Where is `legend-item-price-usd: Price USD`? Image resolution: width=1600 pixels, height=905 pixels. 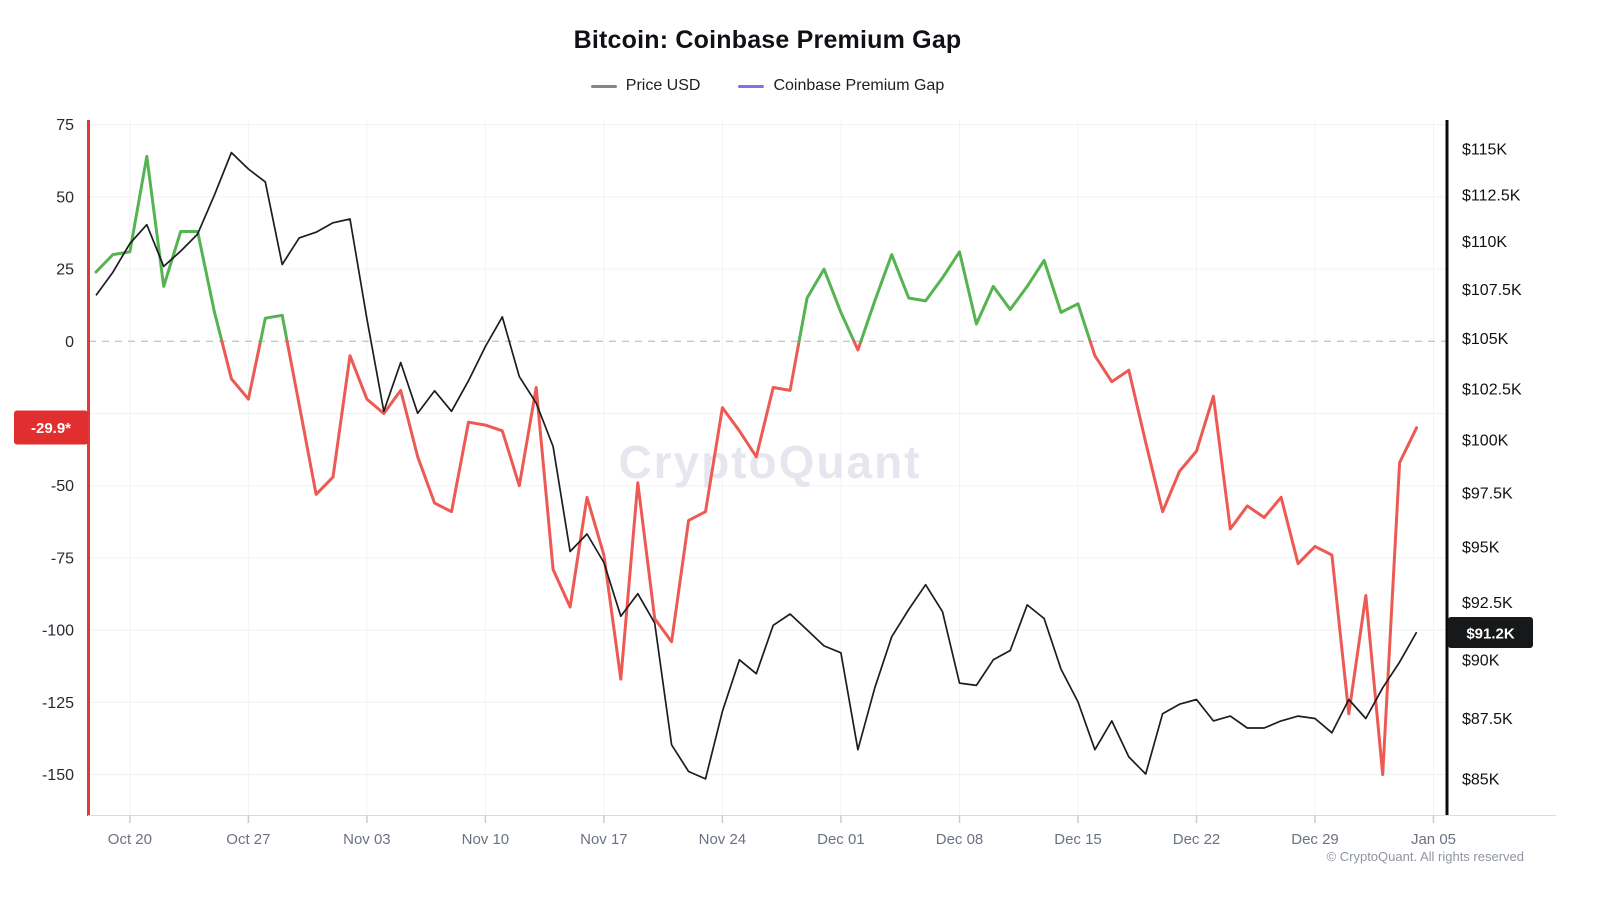 legend-item-price-usd: Price USD is located at coordinates (645, 86).